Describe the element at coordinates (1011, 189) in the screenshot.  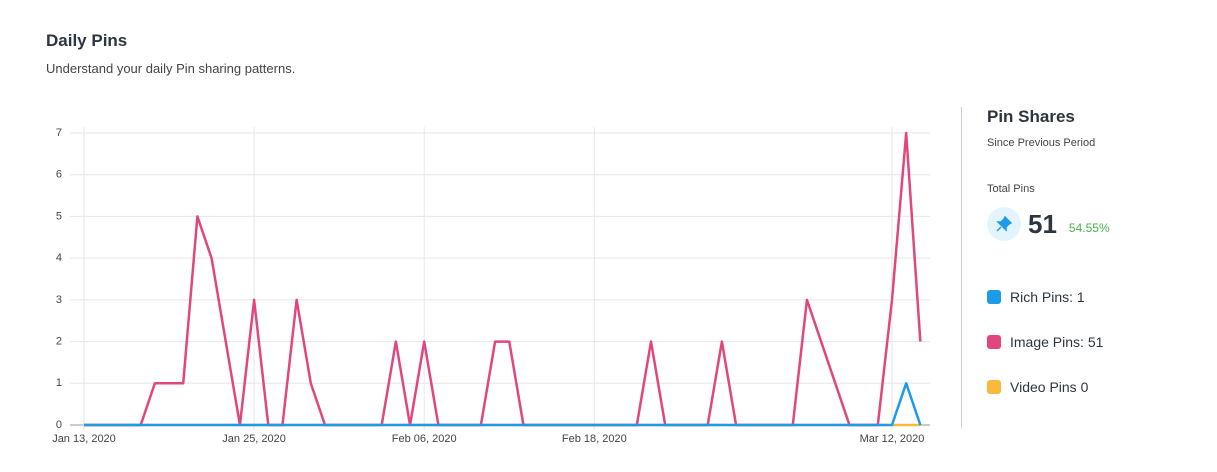
I see `metric-label: Total Pins` at that location.